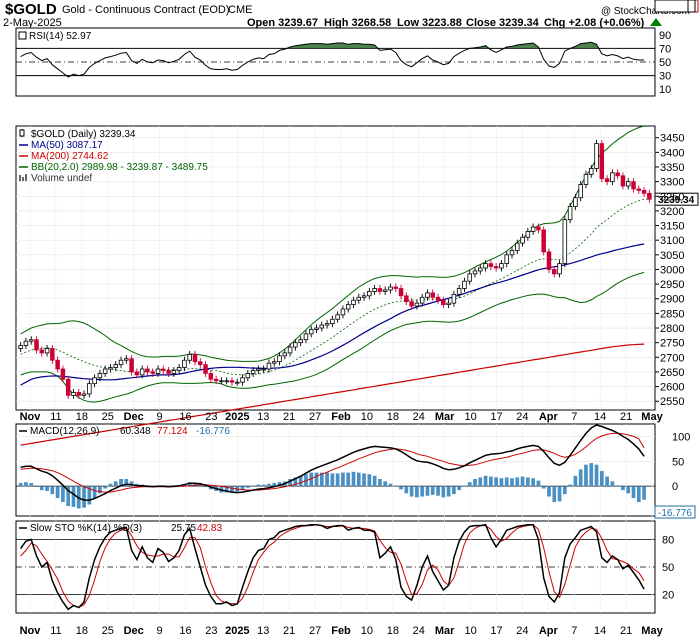 Image resolution: width=700 pixels, height=639 pixels. What do you see at coordinates (574, 417) in the screenshot?
I see `x-axis-label: 7` at bounding box center [574, 417].